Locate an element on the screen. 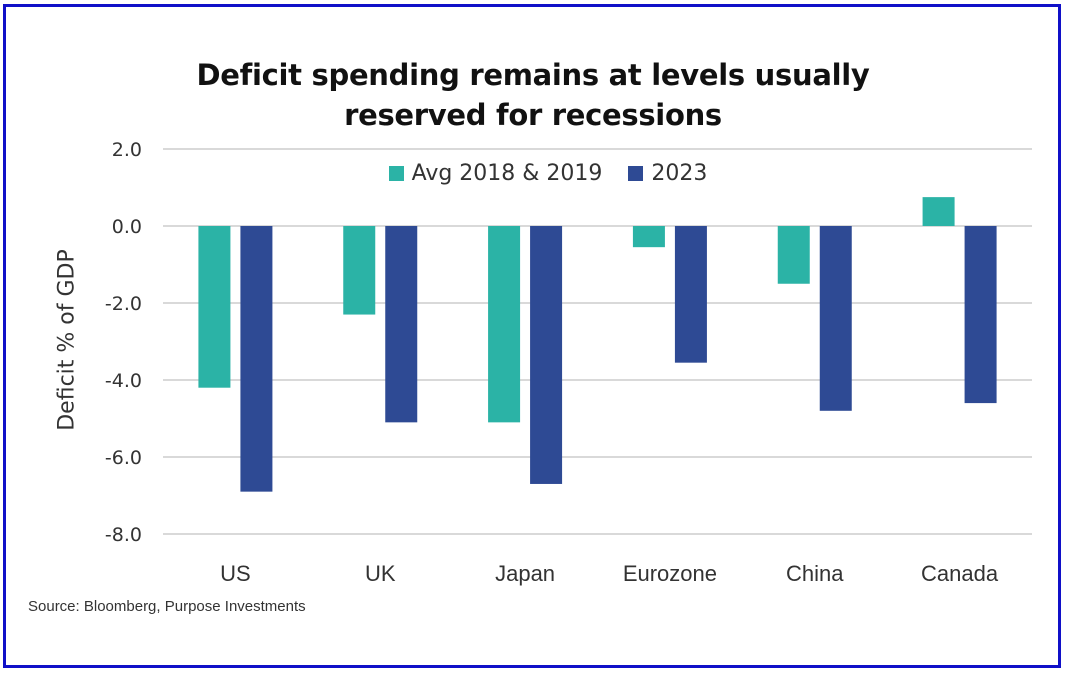 The height and width of the screenshot is (674, 1066). chart-legend: Avg 2018 & 2019 2023 is located at coordinates (533, 173).